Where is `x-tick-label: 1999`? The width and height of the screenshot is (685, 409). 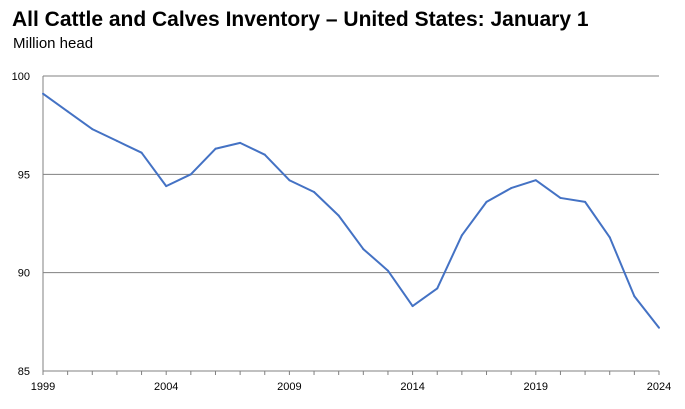 x-tick-label: 1999 is located at coordinates (43, 387).